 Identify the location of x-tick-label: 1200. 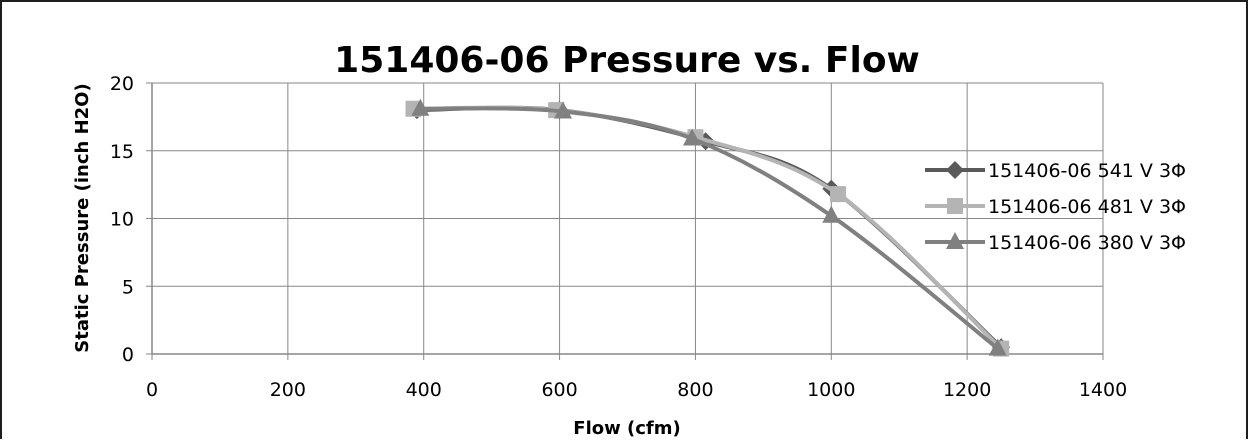
(967, 390).